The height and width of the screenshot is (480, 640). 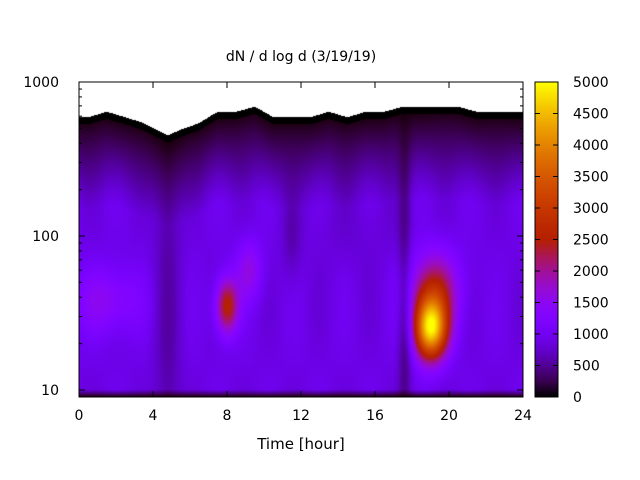 What do you see at coordinates (591, 241) in the screenshot?
I see `colorbar-tick-label: 2500` at bounding box center [591, 241].